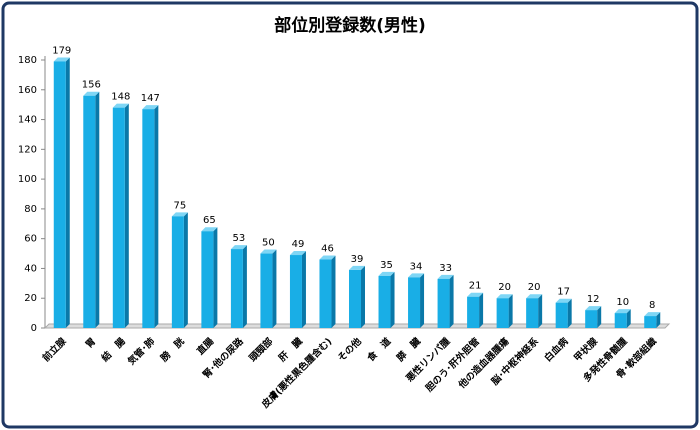 The width and height of the screenshot is (700, 430). I want to click on value-label: 8, so click(652, 305).